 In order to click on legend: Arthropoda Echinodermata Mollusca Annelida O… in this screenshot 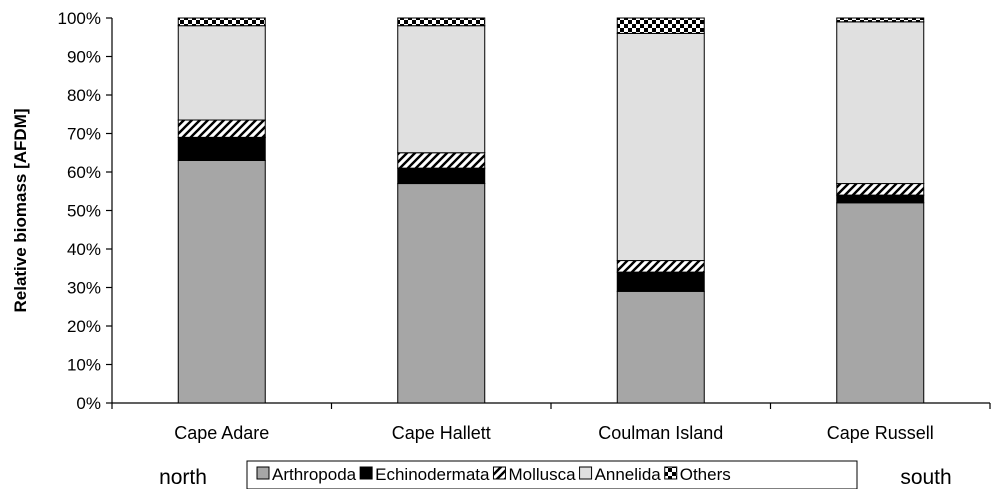, I will do `click(552, 474)`.